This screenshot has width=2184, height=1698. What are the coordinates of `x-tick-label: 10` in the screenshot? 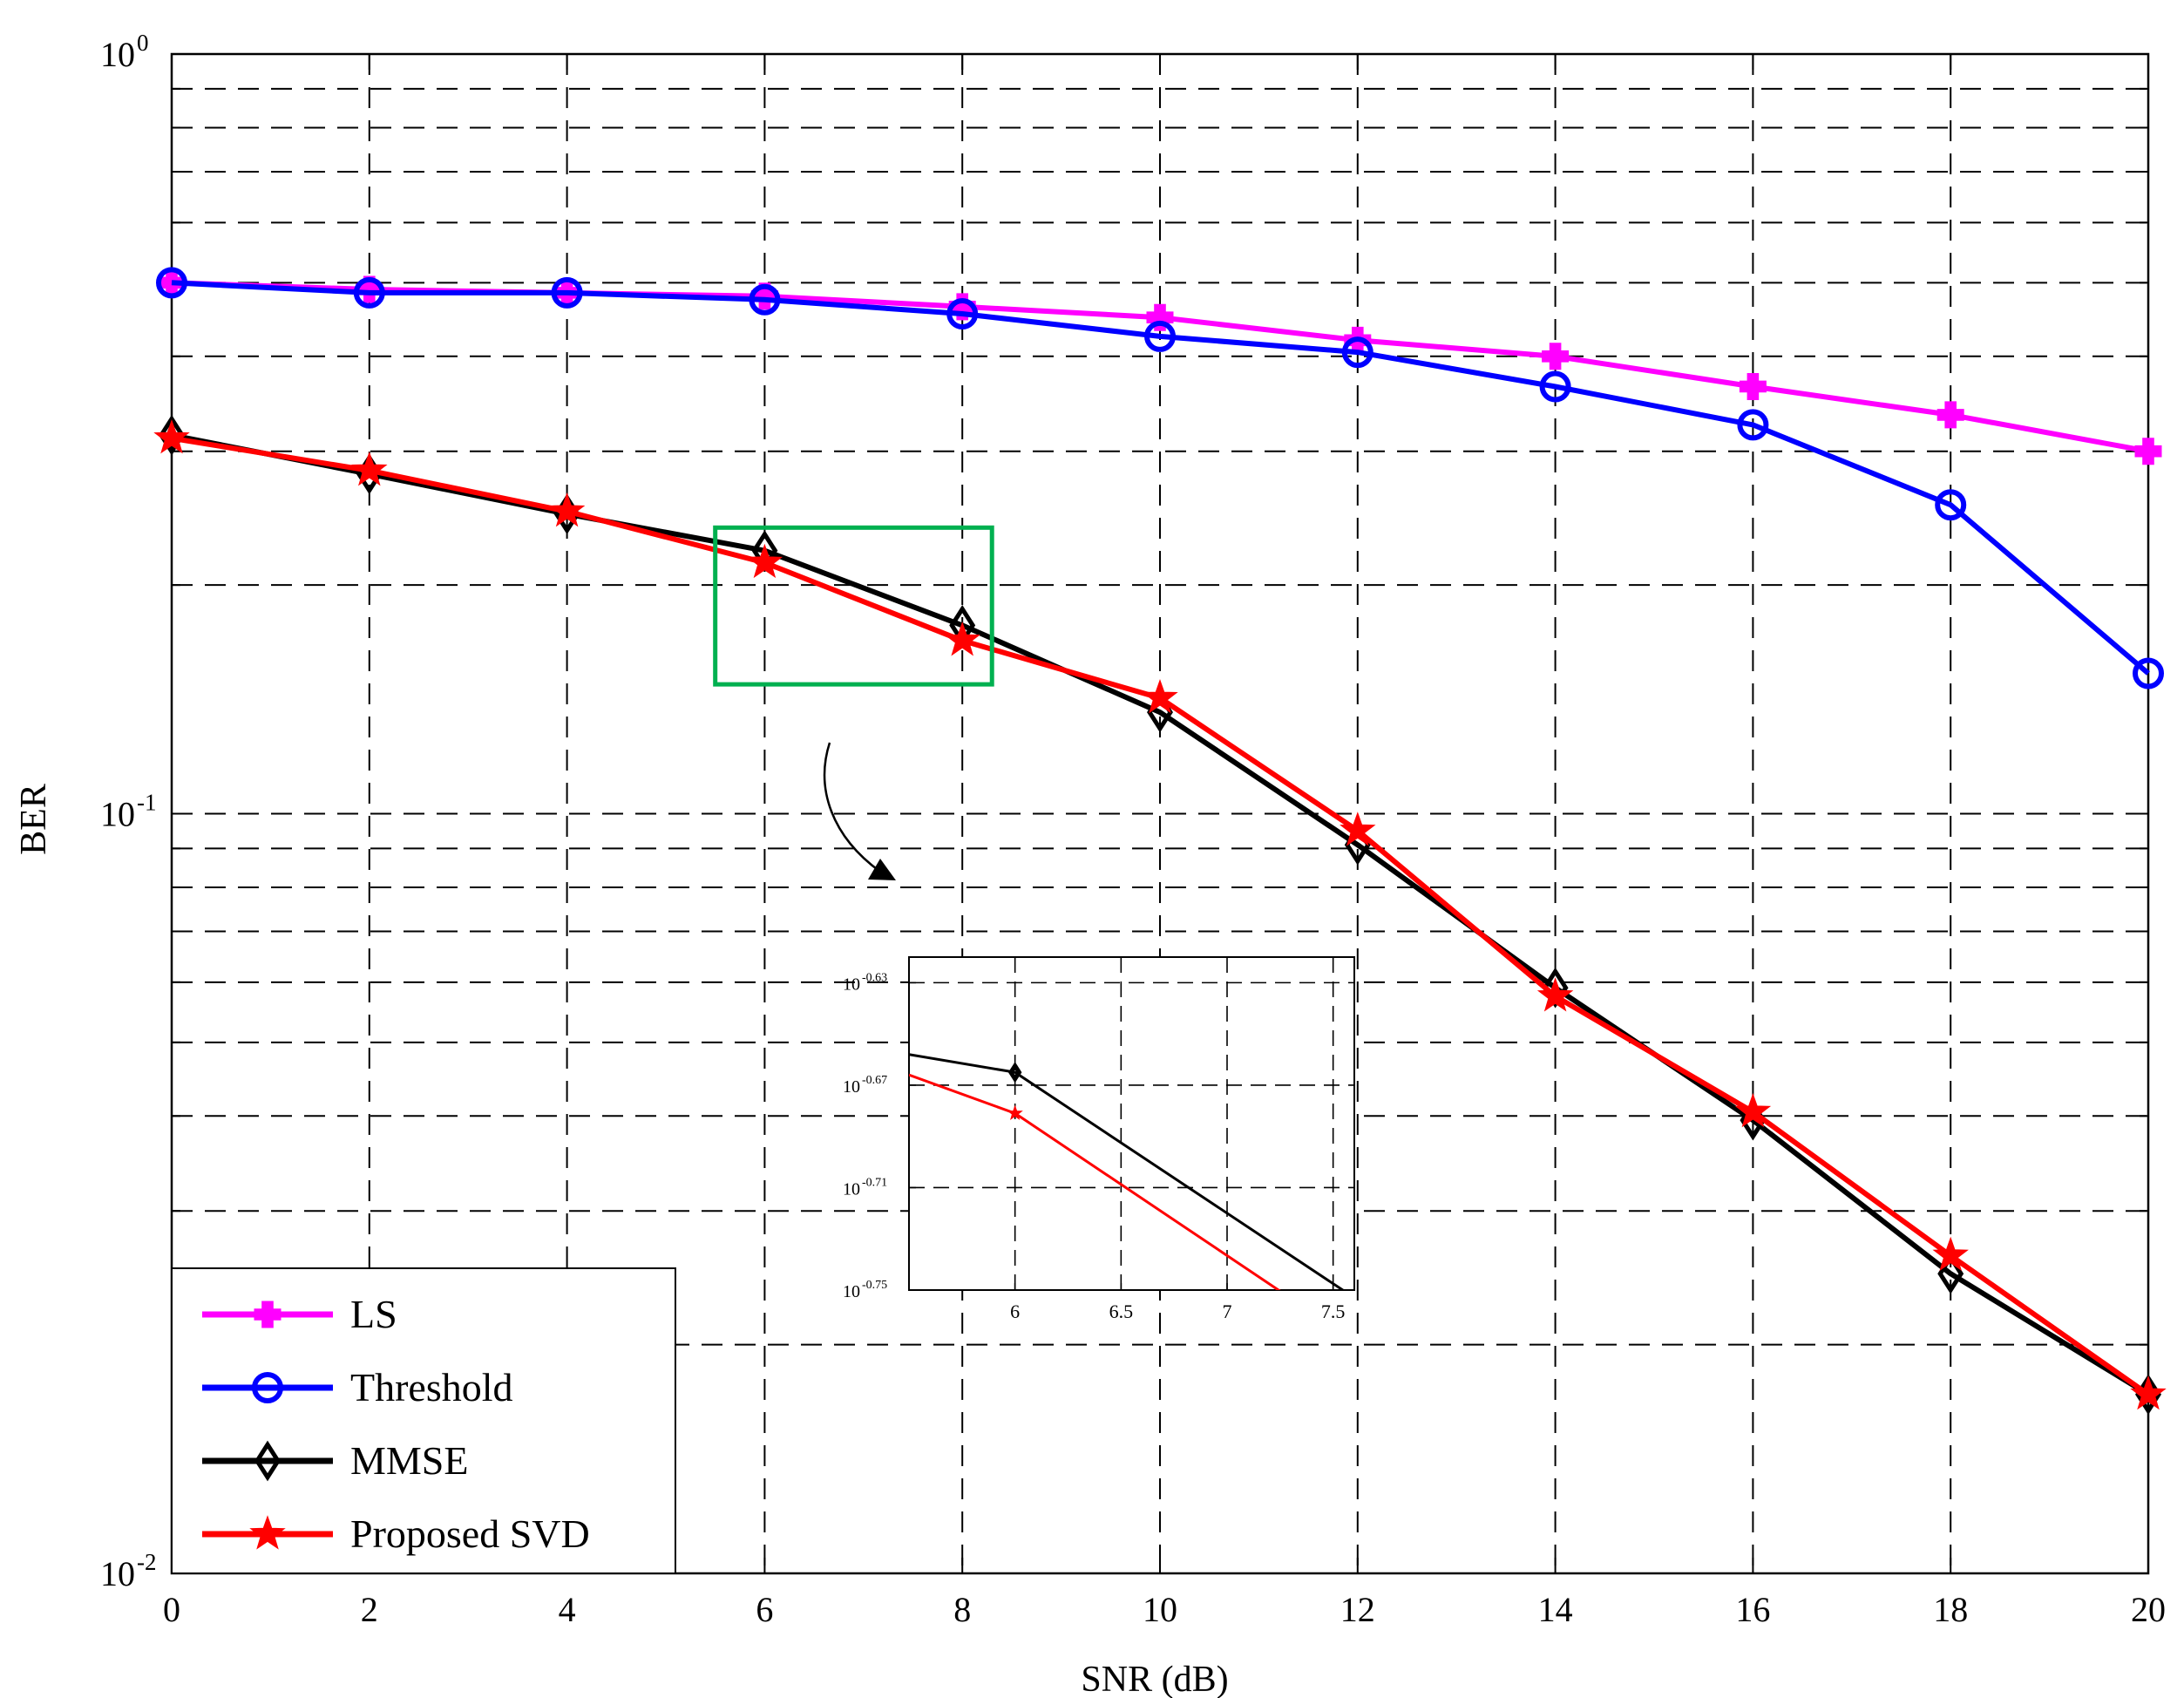 It's located at (1160, 1609).